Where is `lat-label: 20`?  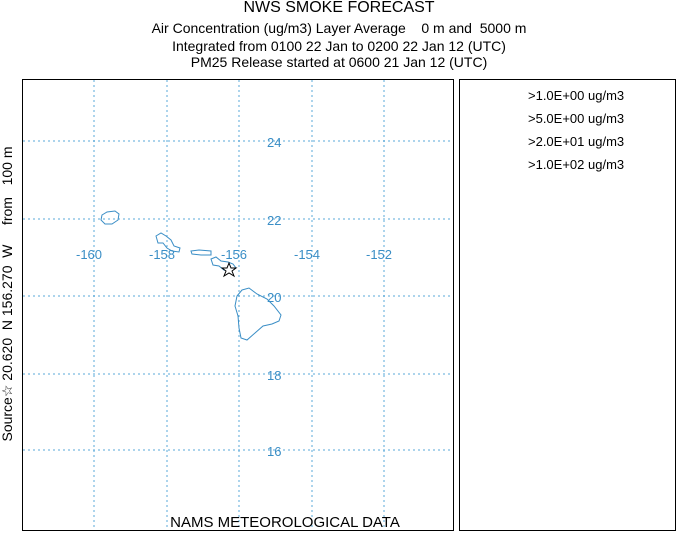
lat-label: 20 is located at coordinates (274, 297).